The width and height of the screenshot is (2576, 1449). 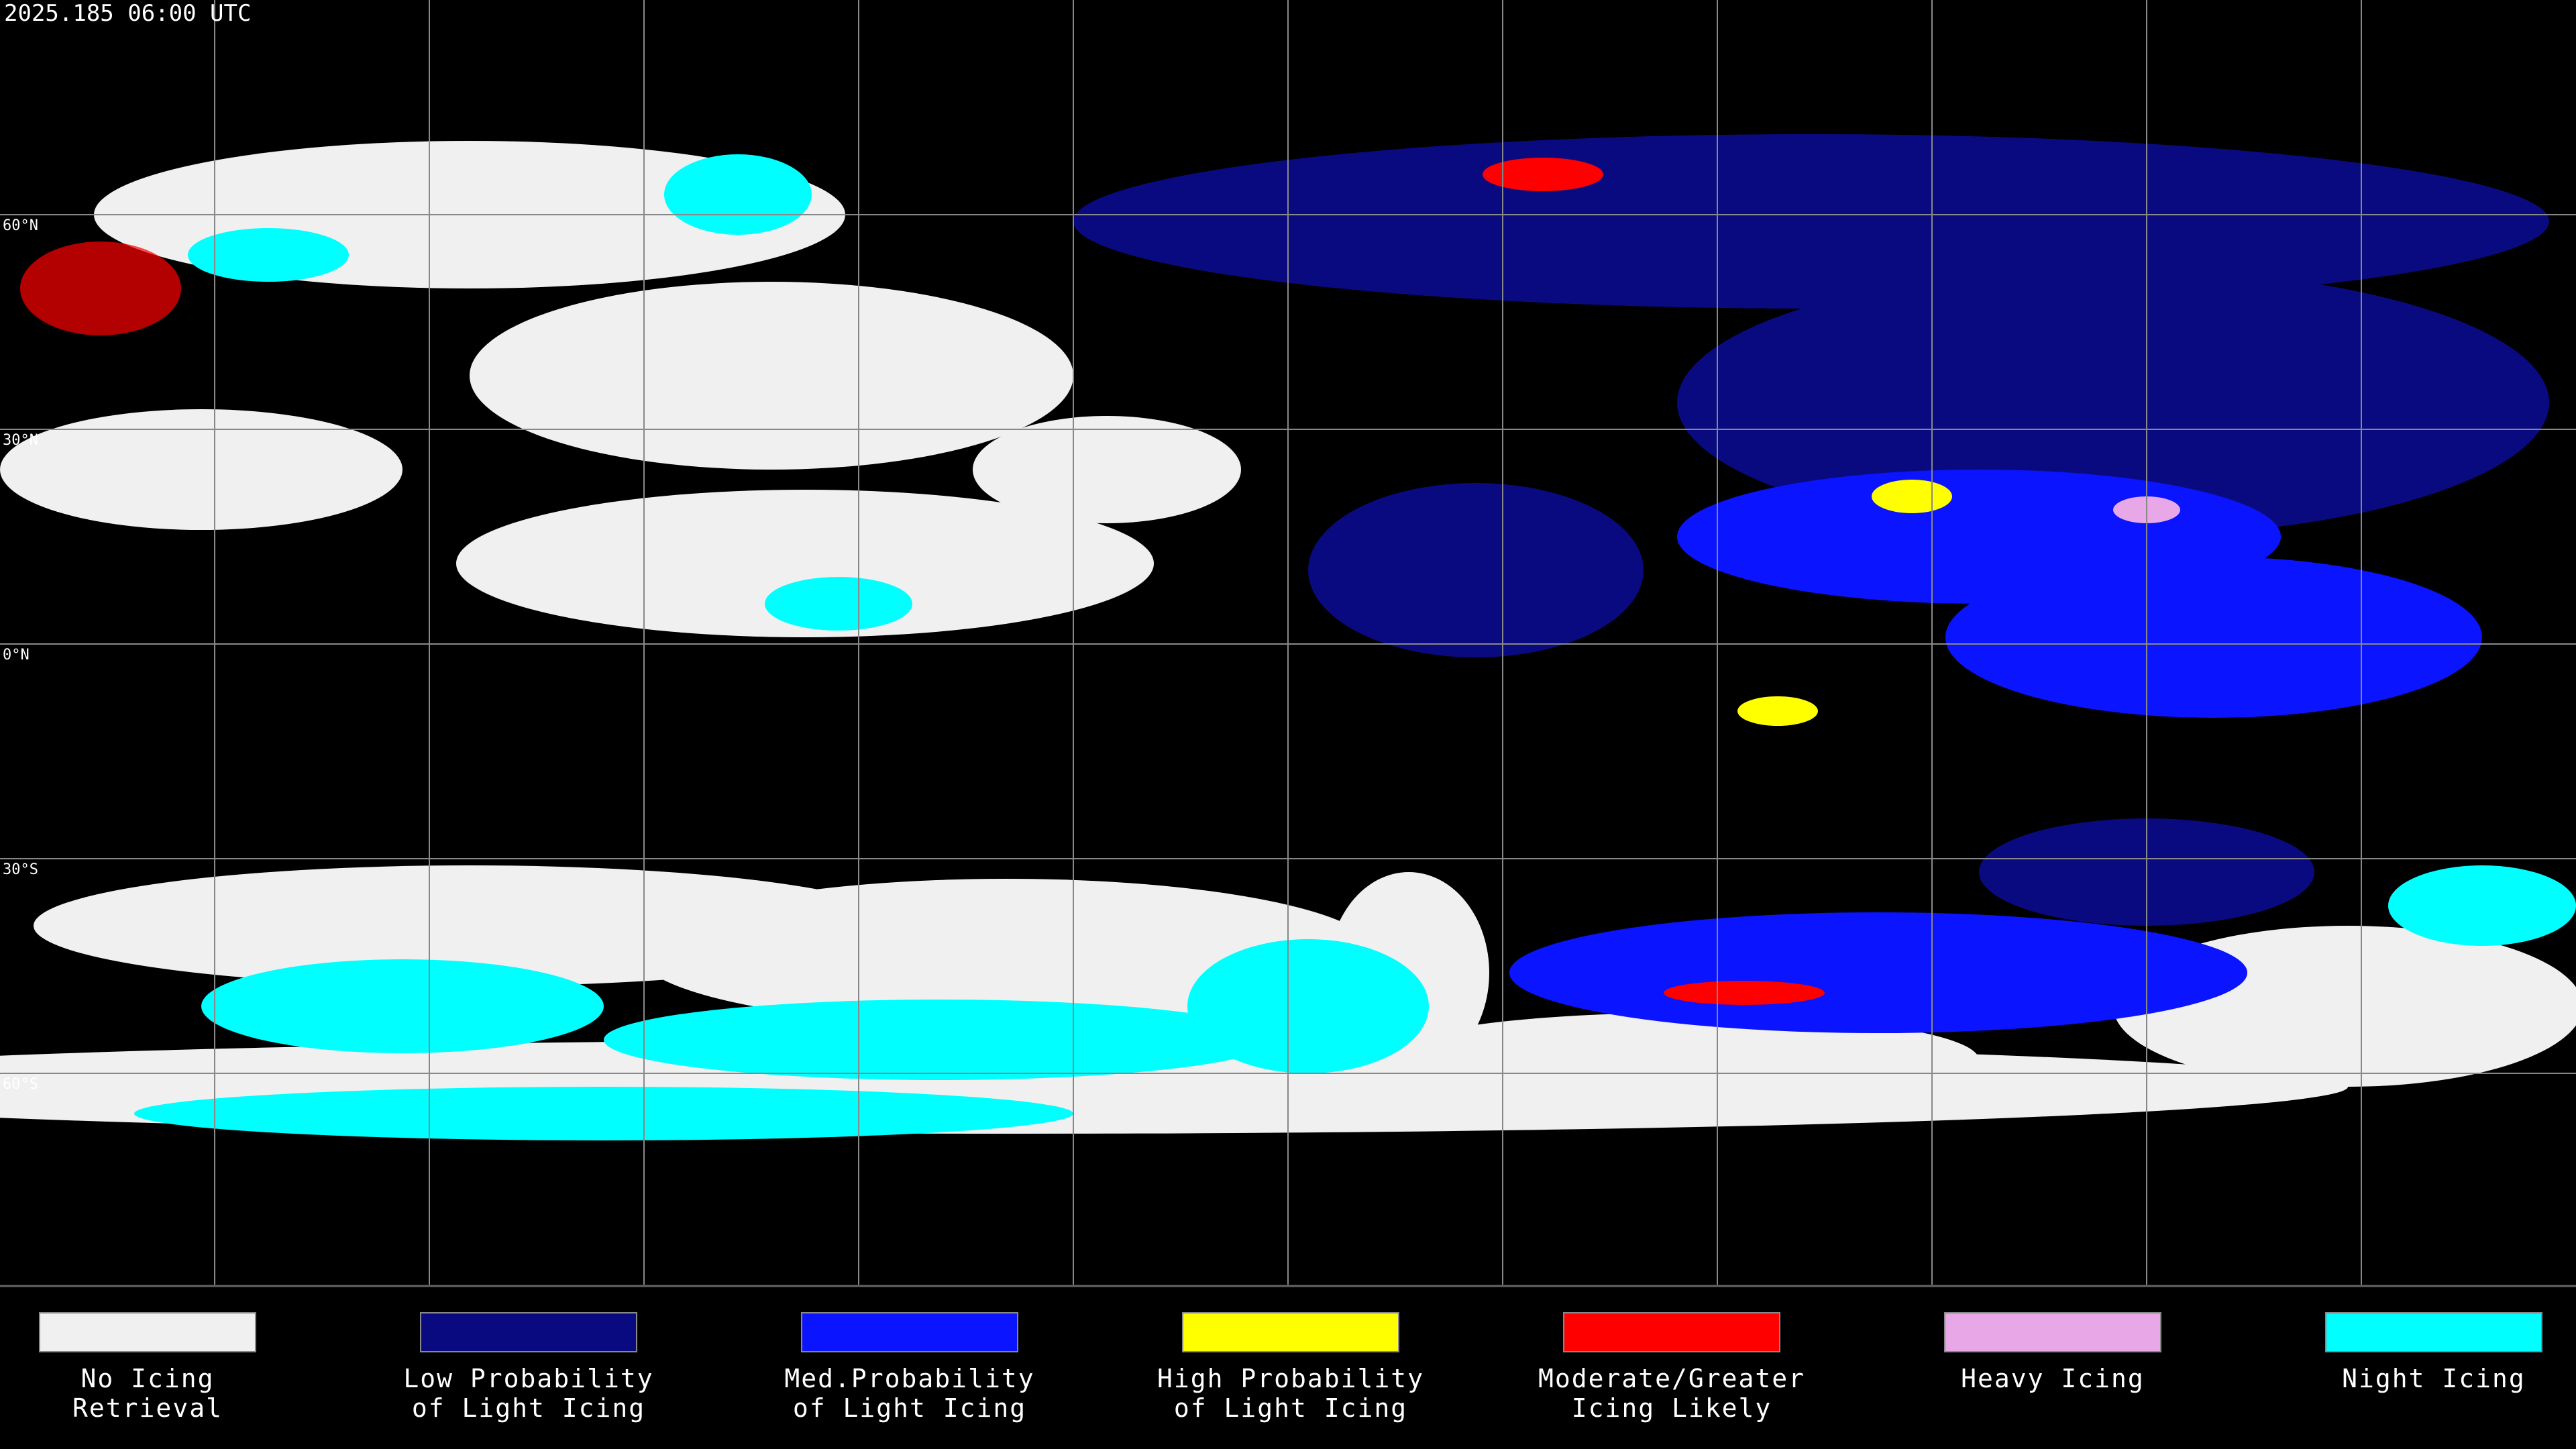 What do you see at coordinates (20, 225) in the screenshot?
I see `latitude-label: 60°N` at bounding box center [20, 225].